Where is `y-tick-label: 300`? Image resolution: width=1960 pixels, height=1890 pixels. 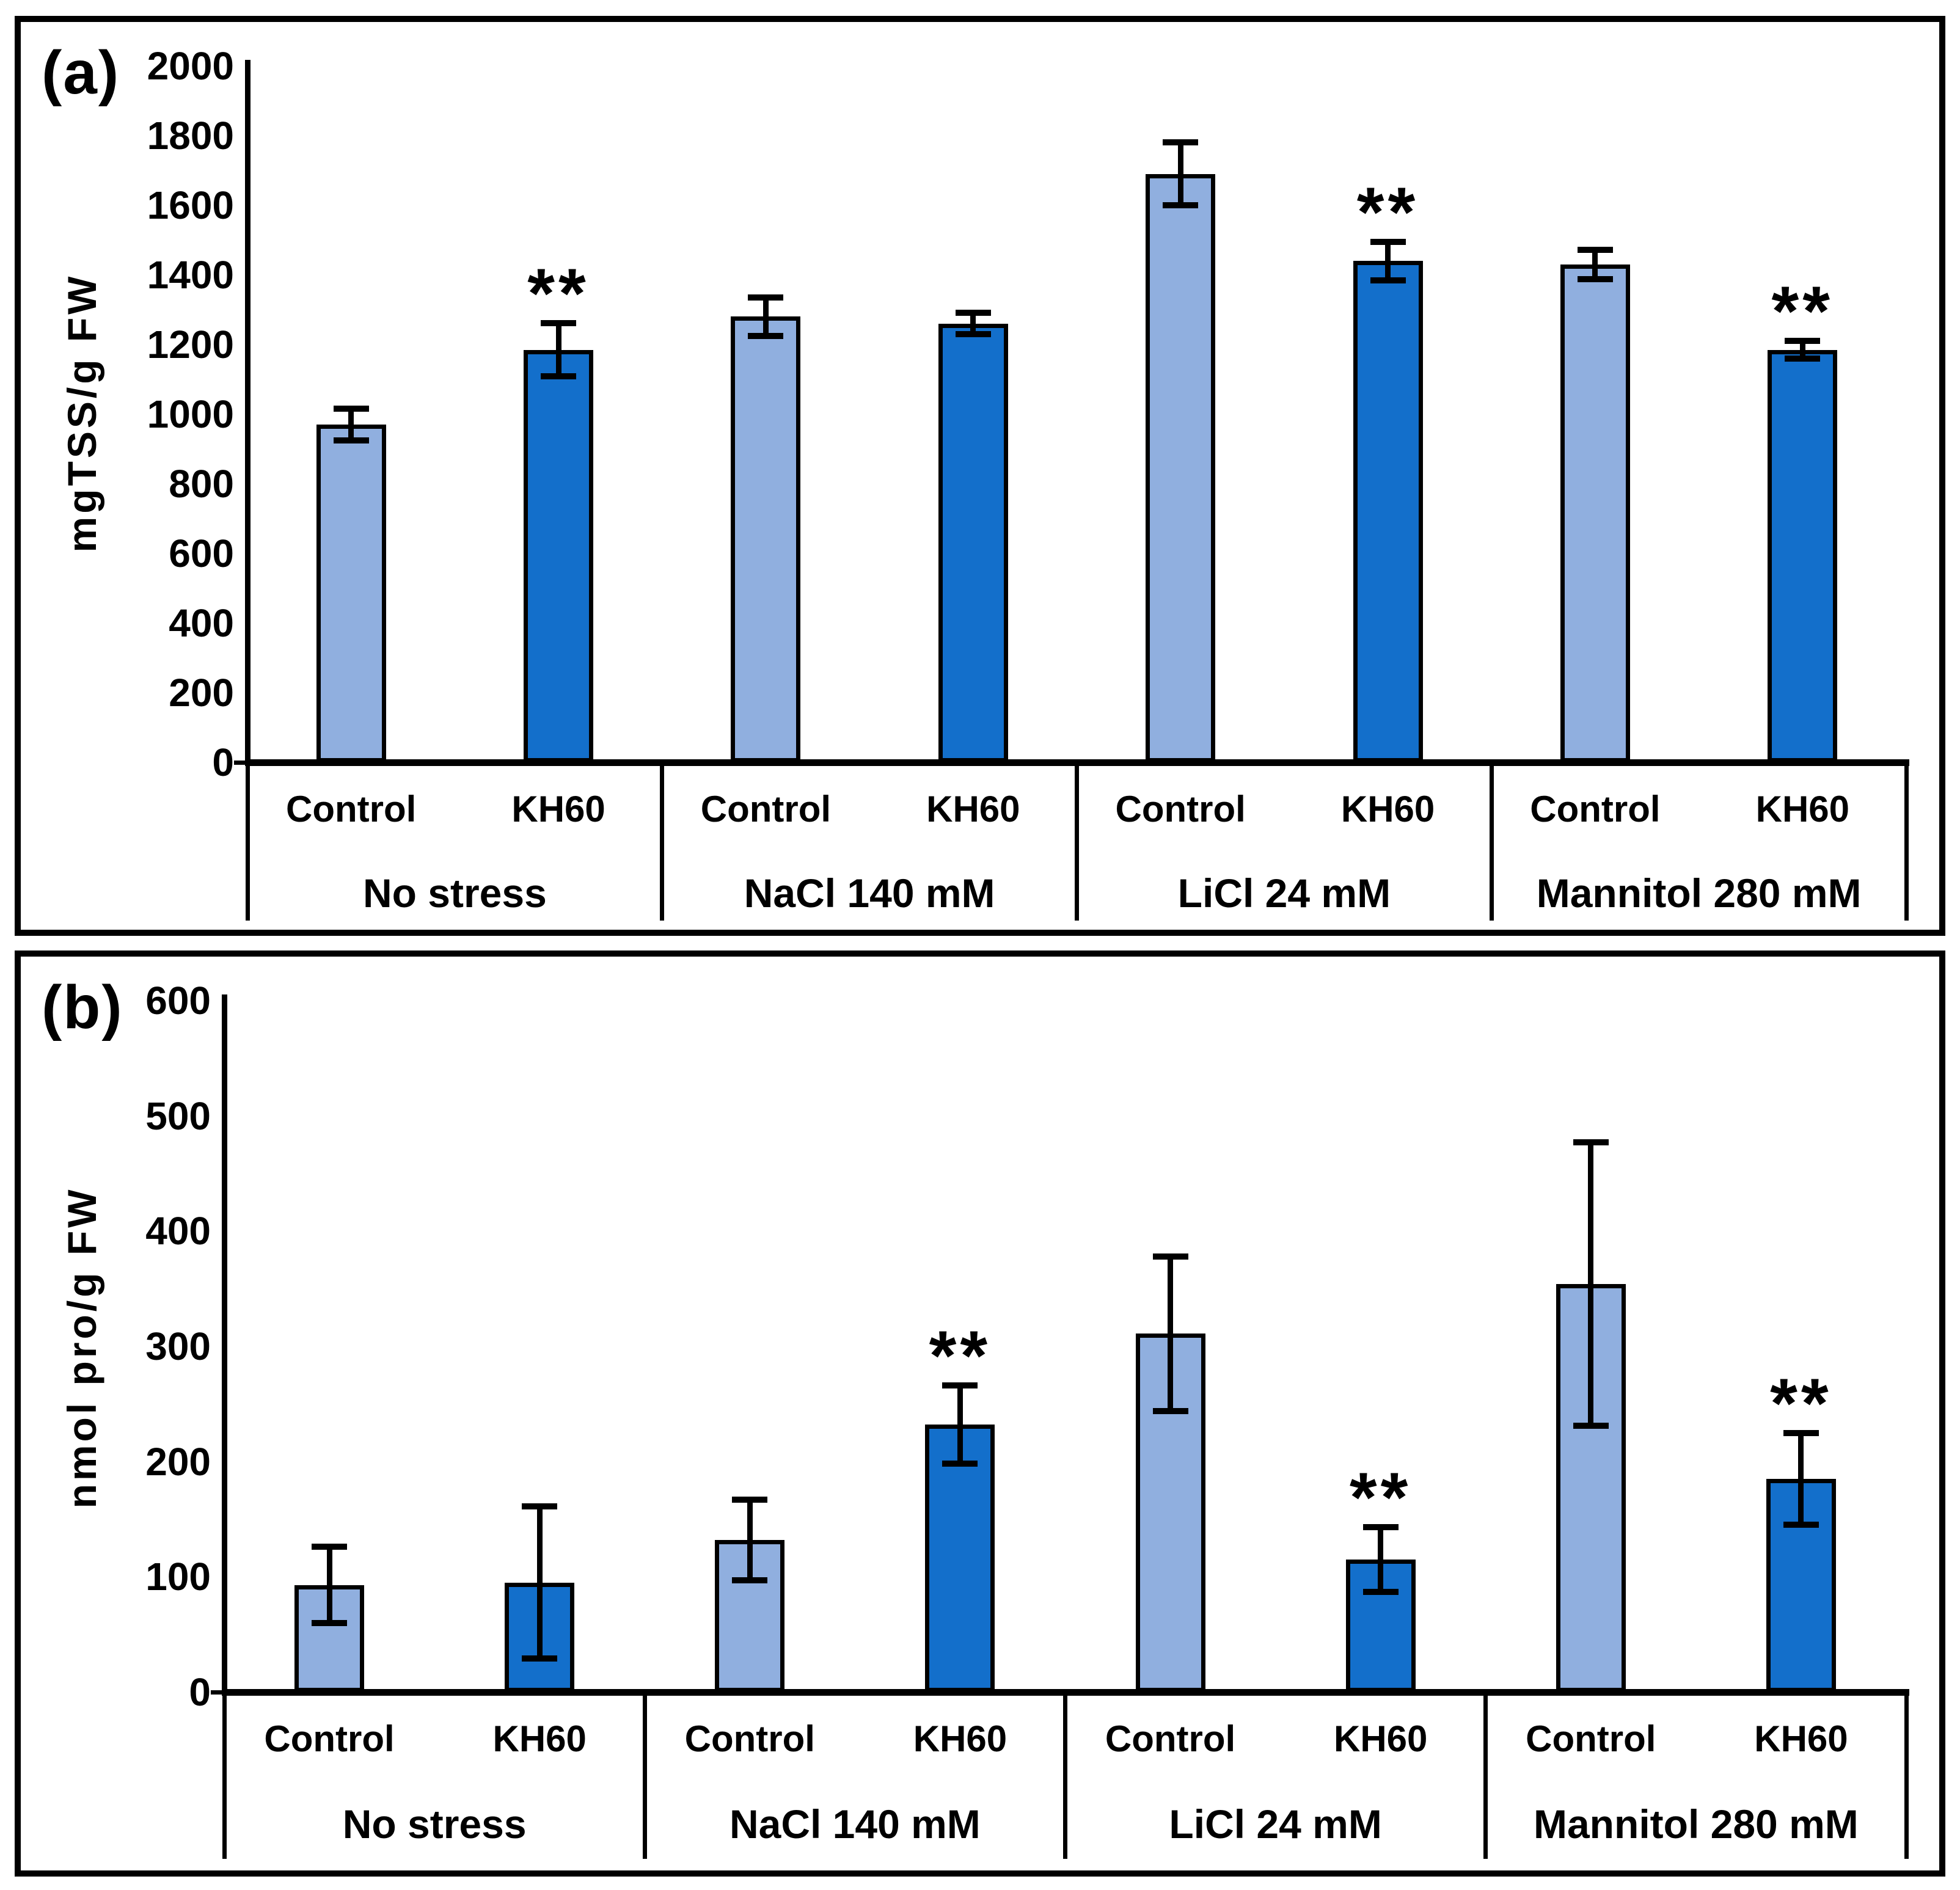 y-tick-label: 300 is located at coordinates (178, 1346).